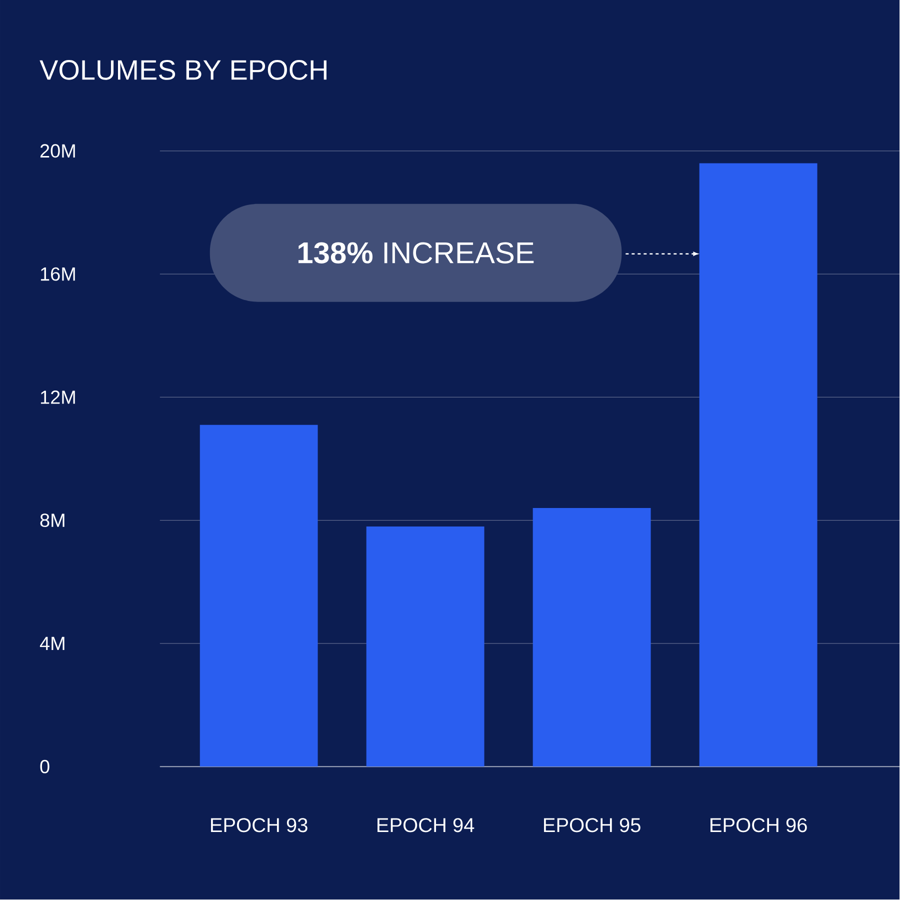 The width and height of the screenshot is (900, 900). Describe the element at coordinates (57, 151) in the screenshot. I see `y-tick-label: 20M` at that location.